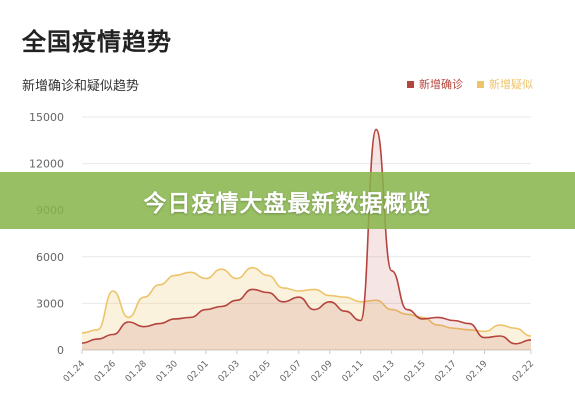  What do you see at coordinates (97, 42) in the screenshot?
I see `page-title: 全国疫情趋势` at bounding box center [97, 42].